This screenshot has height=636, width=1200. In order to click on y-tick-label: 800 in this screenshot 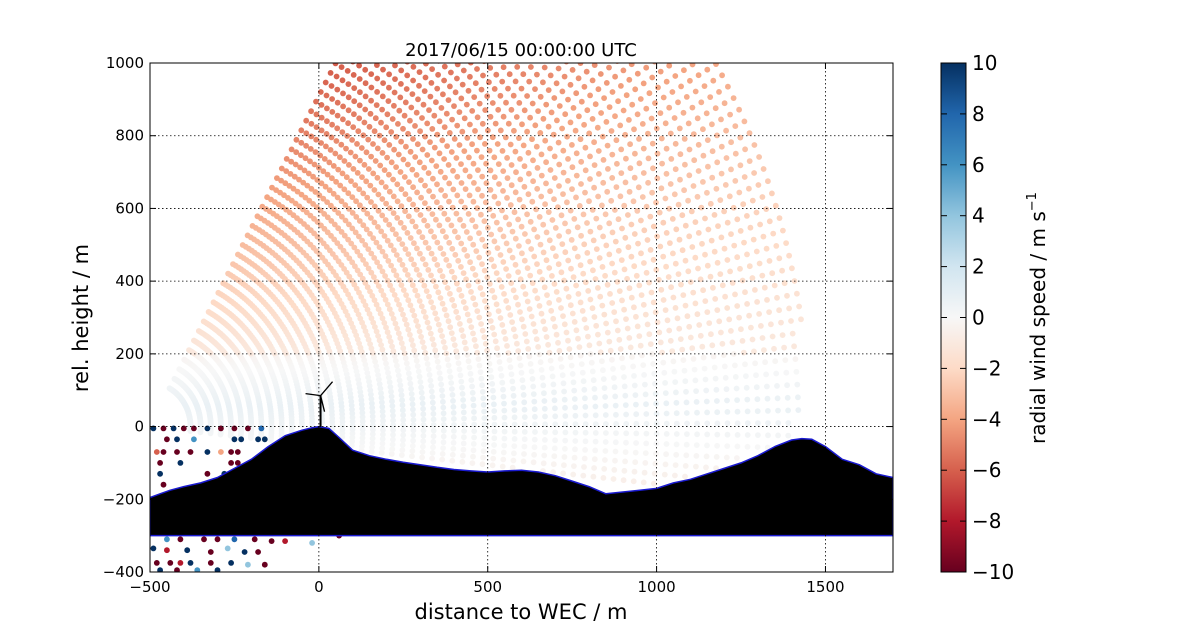, I will do `click(129, 136)`.